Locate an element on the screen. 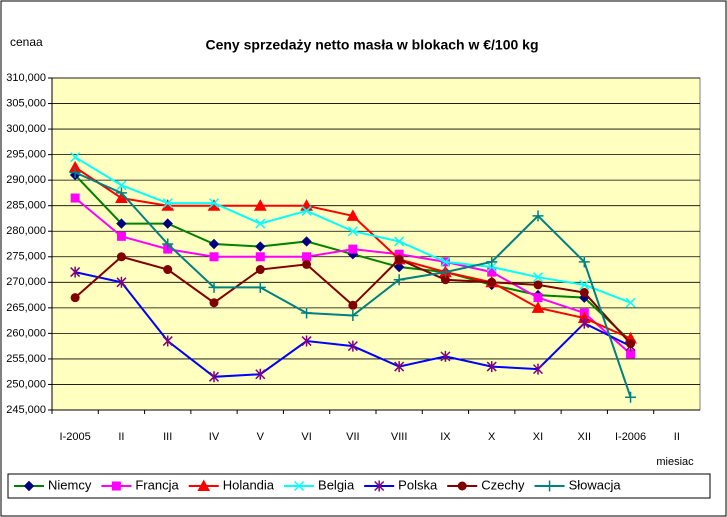 This screenshot has width=727, height=517. legend-item: Polska is located at coordinates (401, 484).